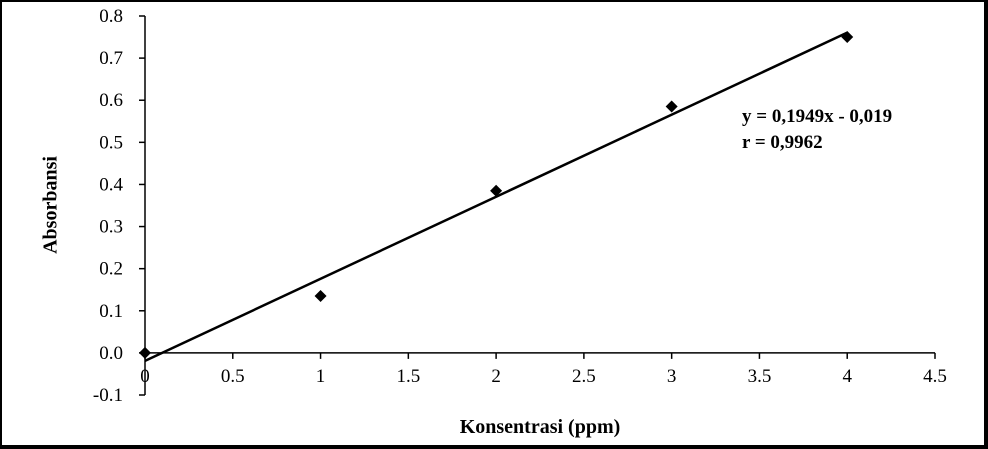 The image size is (988, 449). I want to click on x-tick-label: 0.5, so click(233, 376).